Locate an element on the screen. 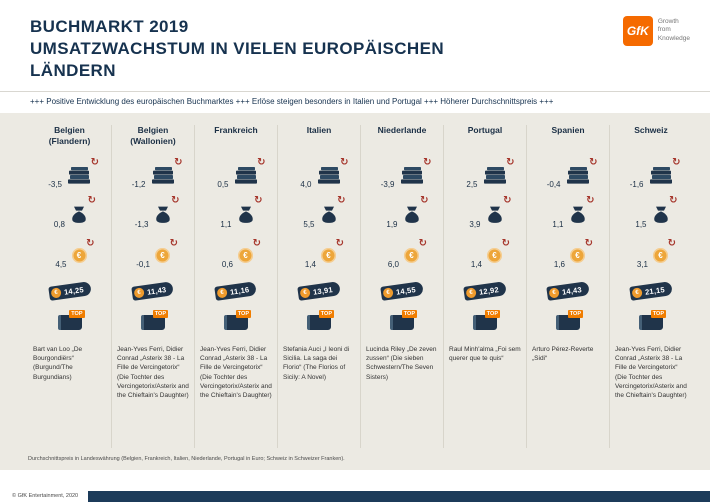 This screenshot has height=502, width=710. sales-volume-value: -3,9 is located at coordinates (387, 185).